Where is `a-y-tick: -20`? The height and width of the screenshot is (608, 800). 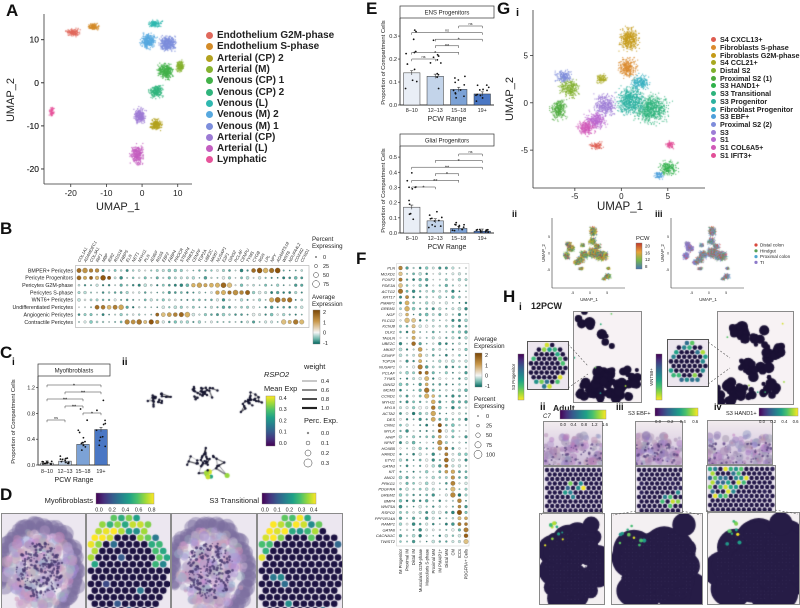
a-y-tick: -20 is located at coordinates (33, 169).